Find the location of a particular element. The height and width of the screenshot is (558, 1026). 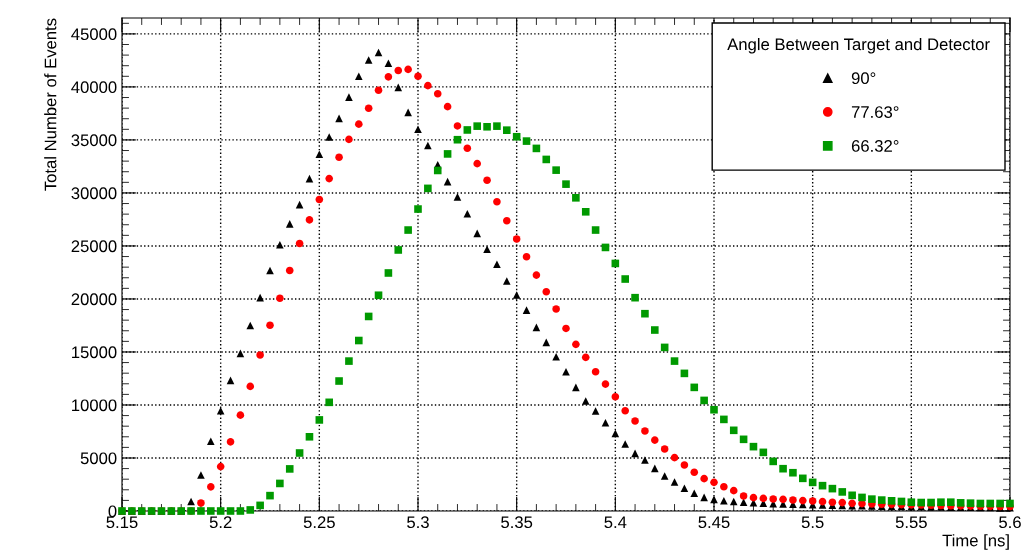

y-tick-label: 40000 is located at coordinates (94, 87).